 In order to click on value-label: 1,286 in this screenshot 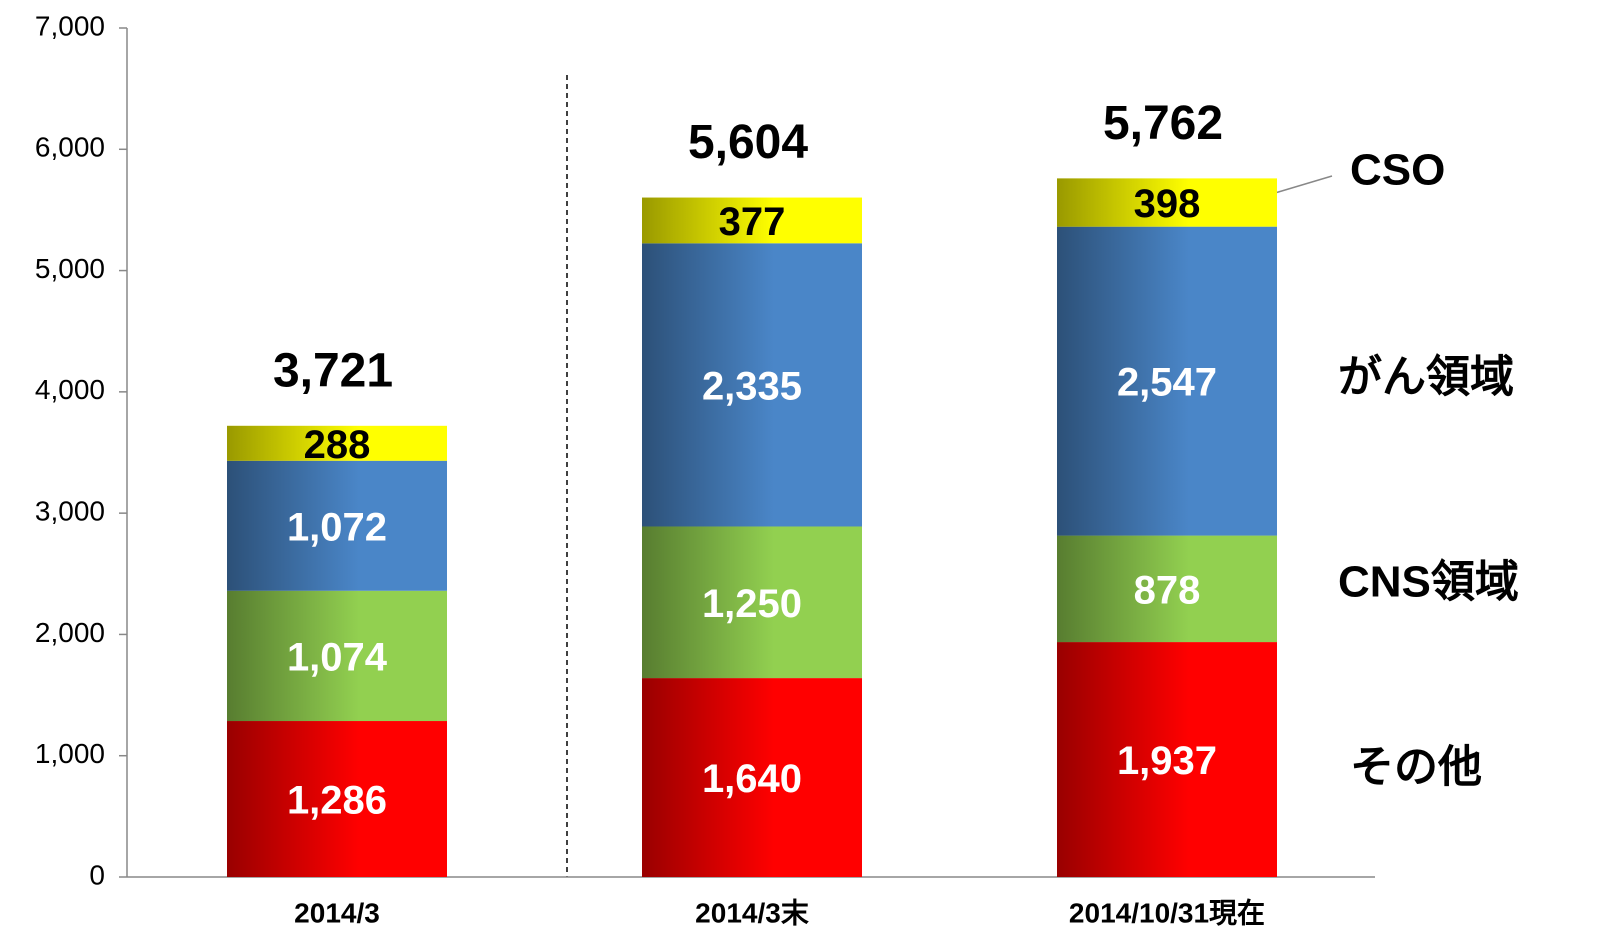, I will do `click(337, 801)`.